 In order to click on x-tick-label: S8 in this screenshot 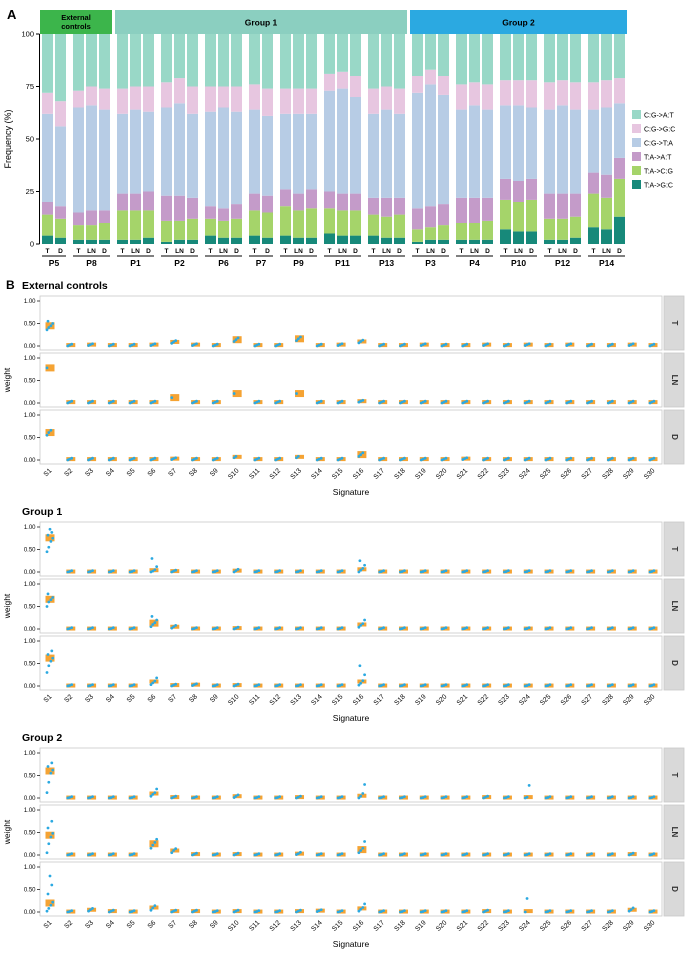, I will do `click(193, 698)`.